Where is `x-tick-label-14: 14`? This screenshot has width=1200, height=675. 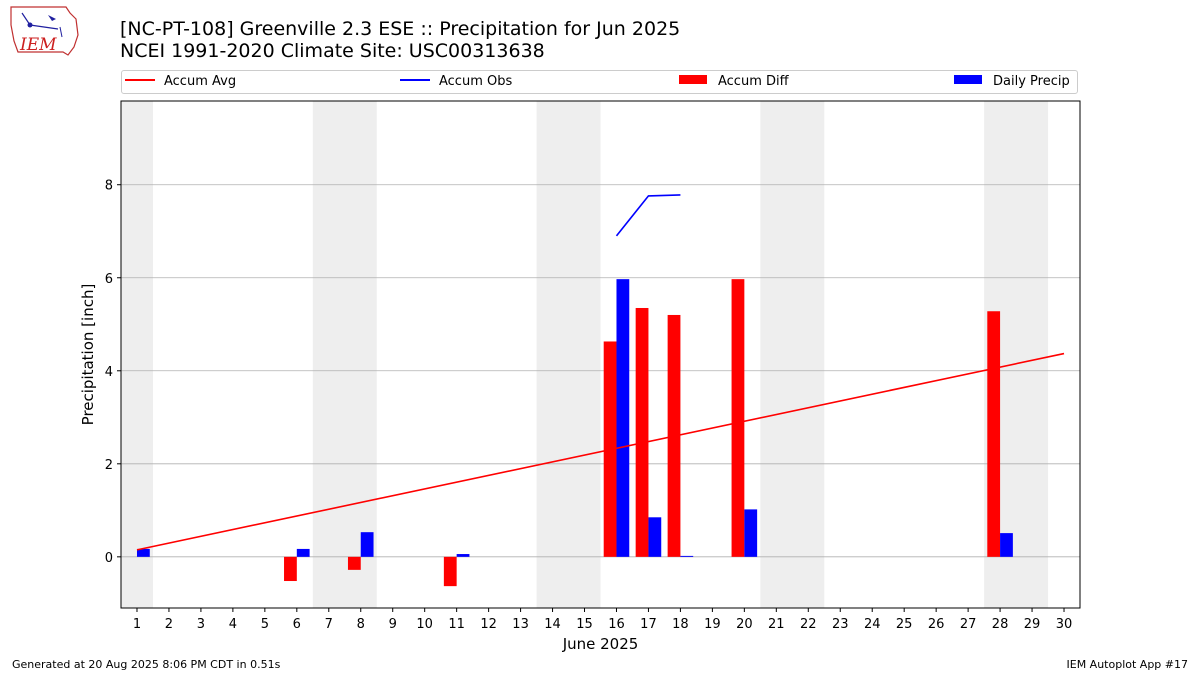 x-tick-label-14: 14 is located at coordinates (552, 624).